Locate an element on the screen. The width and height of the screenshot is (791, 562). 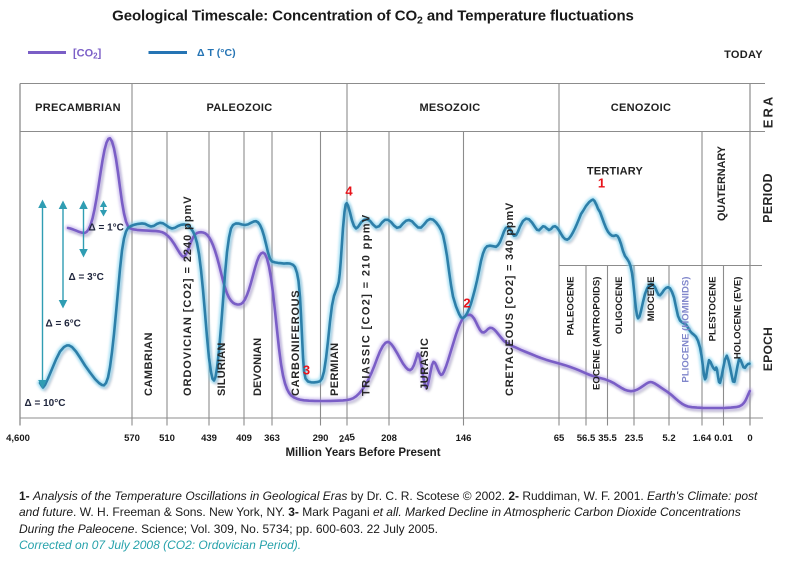
svg-text: Δ = 1°C is located at coordinates (106, 228).